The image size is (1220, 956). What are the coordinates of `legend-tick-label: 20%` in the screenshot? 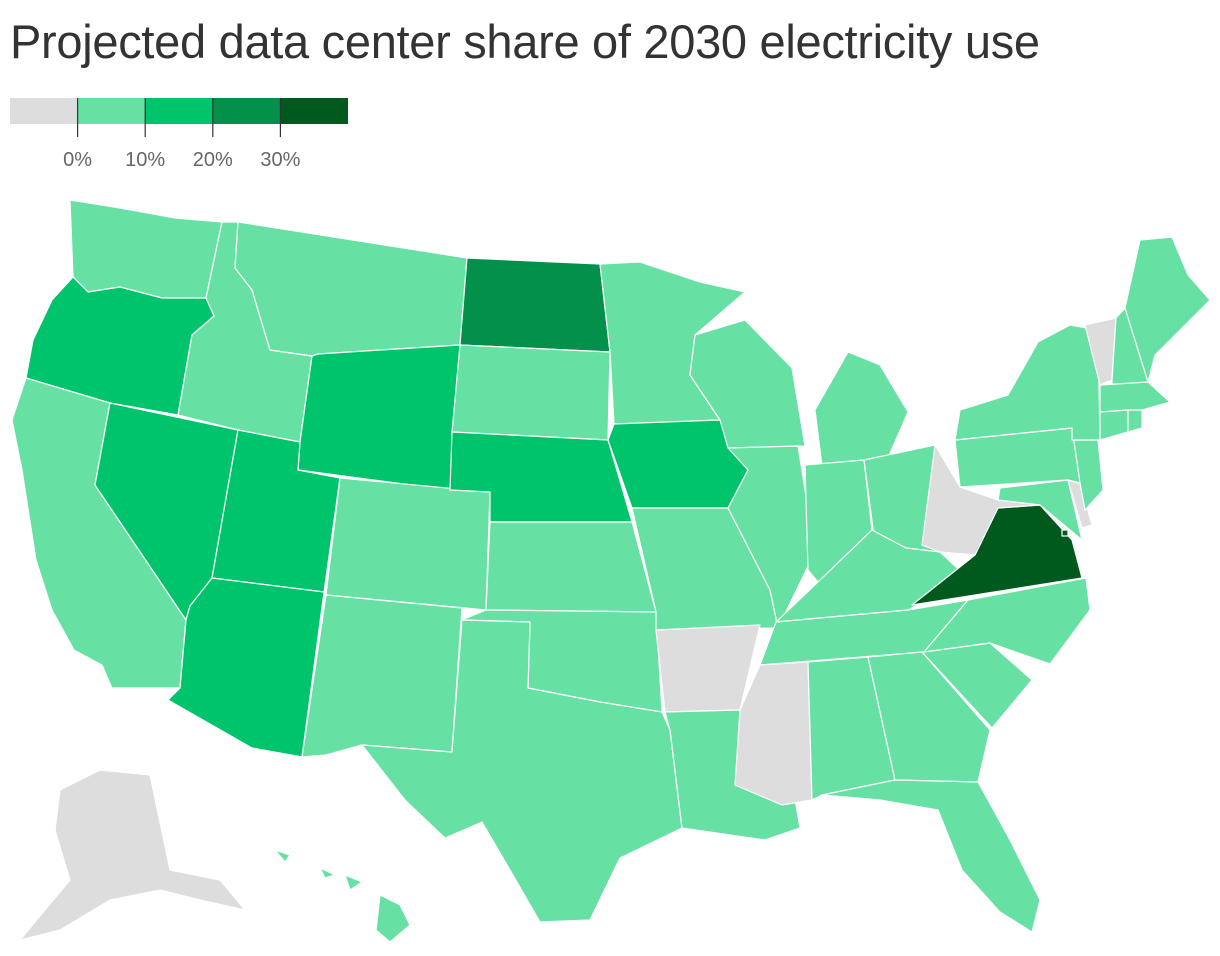 It's located at (213, 160).